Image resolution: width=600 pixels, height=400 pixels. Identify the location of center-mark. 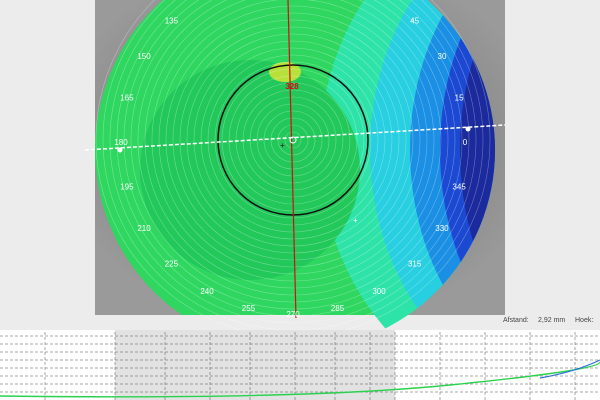
(293, 140).